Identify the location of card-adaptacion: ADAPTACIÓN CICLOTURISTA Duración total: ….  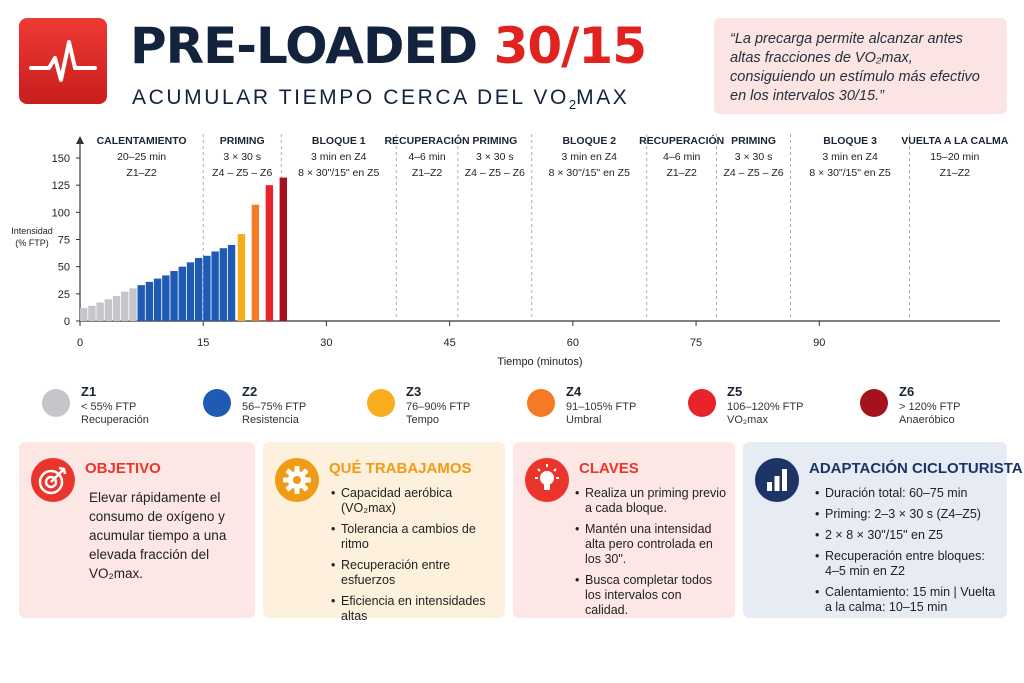
(883, 530).